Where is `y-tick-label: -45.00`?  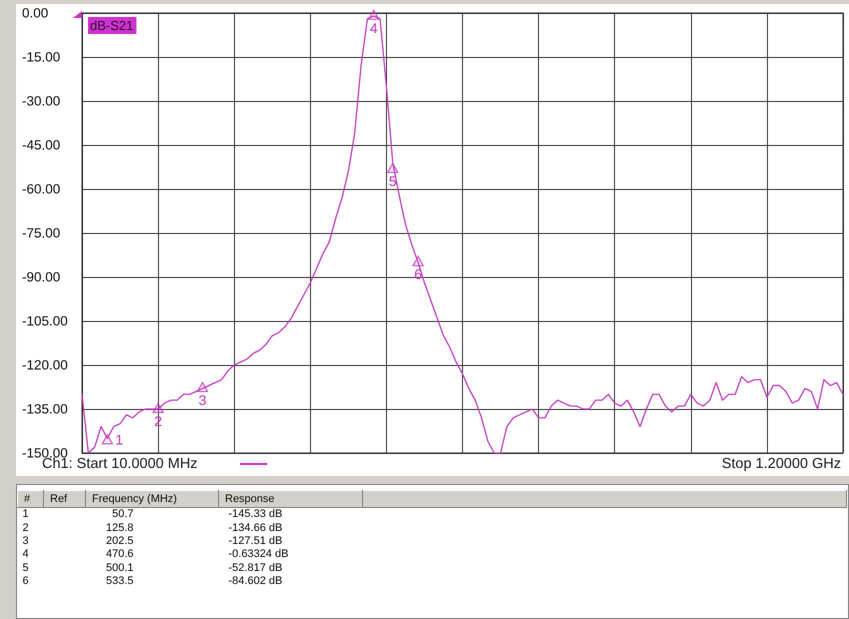
y-tick-label: -45.00 is located at coordinates (41, 145).